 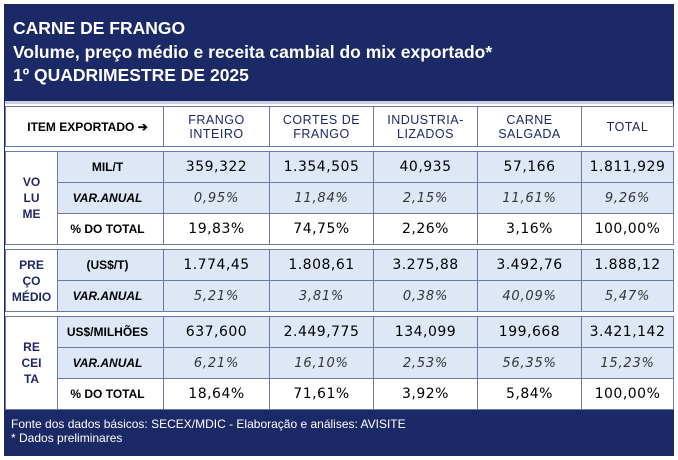 I want to click on table-cell: 2,26%, so click(x=425, y=229).